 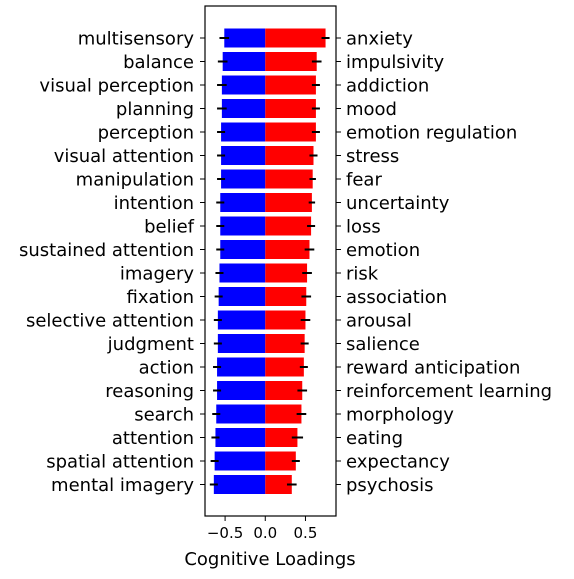 I want to click on negative-category-label: action, so click(x=166, y=368).